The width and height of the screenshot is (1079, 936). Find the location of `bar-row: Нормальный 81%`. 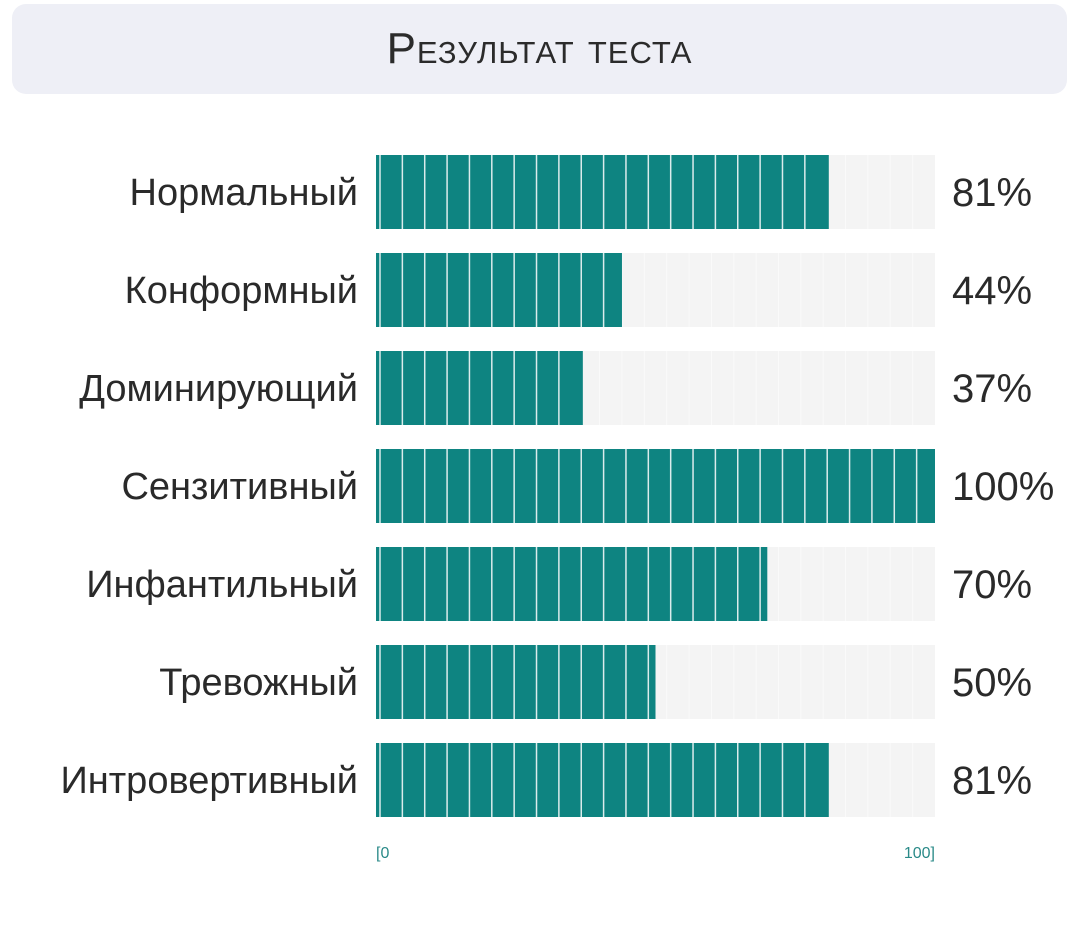

bar-row: Нормальный 81% is located at coordinates (581, 192).